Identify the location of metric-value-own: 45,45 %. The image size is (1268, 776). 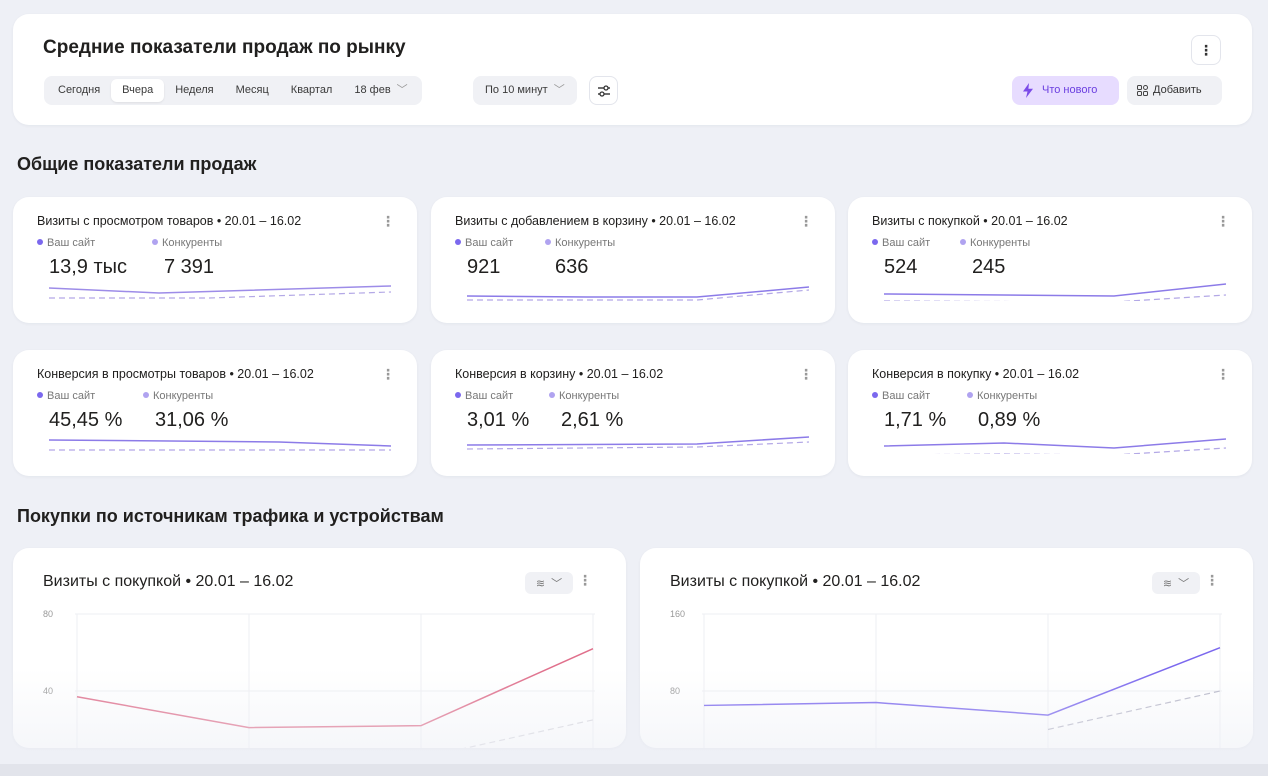
(86, 420).